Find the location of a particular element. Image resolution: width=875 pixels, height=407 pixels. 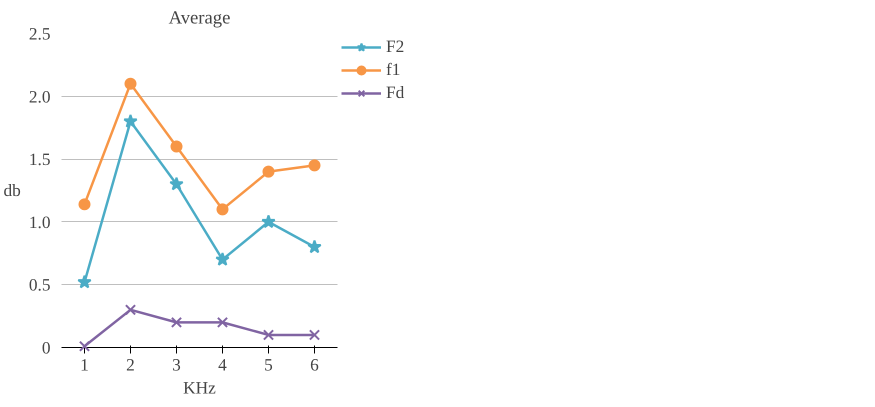

y-tick-label: 1.0 is located at coordinates (39, 222).